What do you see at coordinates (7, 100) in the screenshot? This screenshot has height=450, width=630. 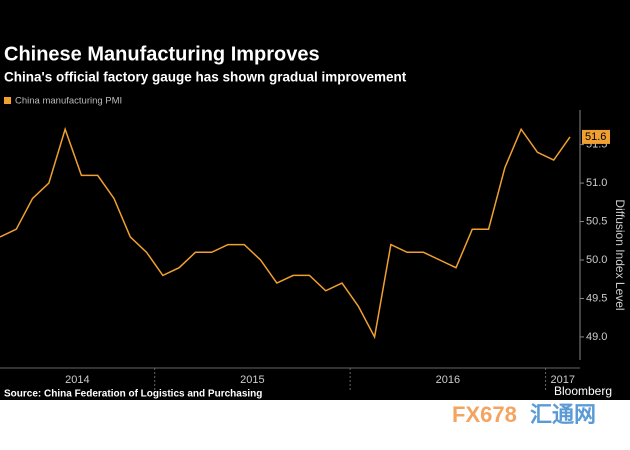 I see `legend-swatch` at bounding box center [7, 100].